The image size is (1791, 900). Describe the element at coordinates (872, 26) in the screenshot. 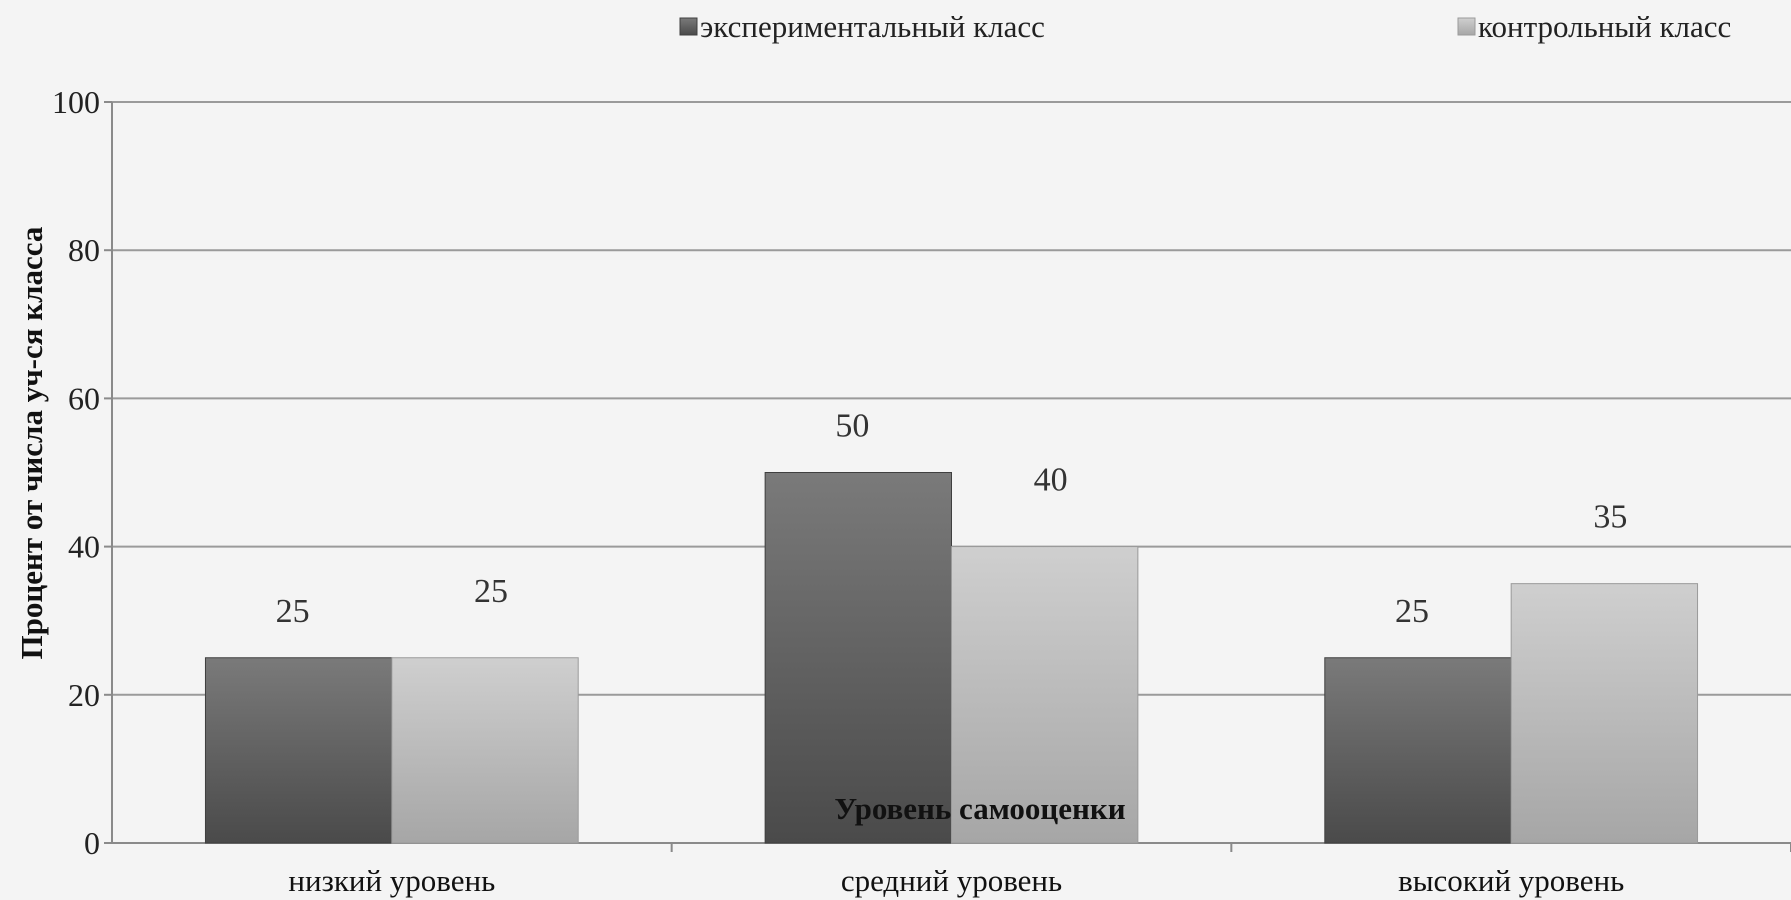

I see `legend-label-experimental: экспериментальный класс` at that location.